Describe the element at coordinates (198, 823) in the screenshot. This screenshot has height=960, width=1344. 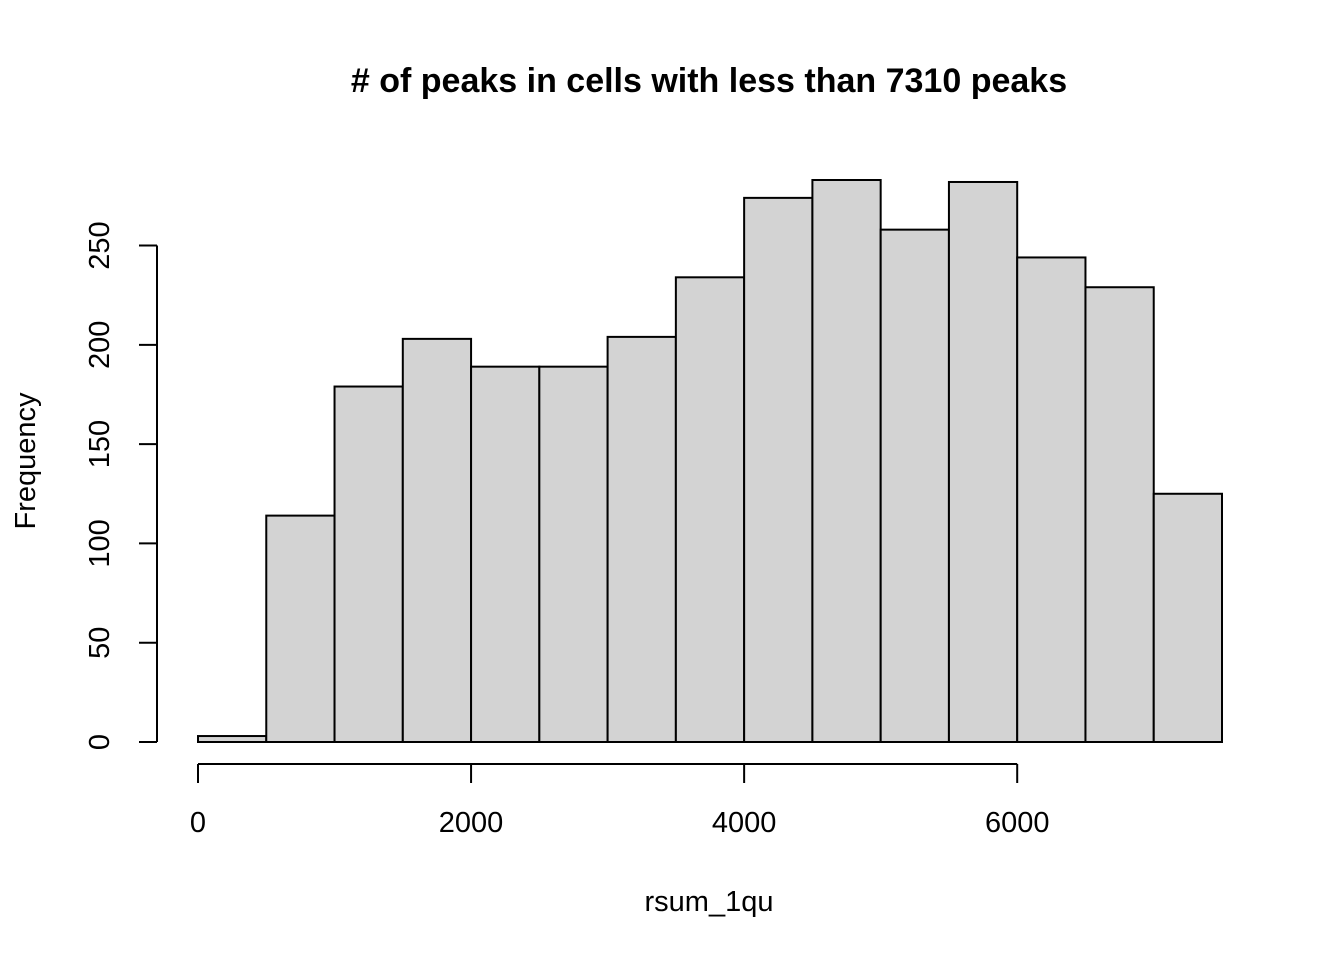
I see `x-tick-label: 0` at that location.